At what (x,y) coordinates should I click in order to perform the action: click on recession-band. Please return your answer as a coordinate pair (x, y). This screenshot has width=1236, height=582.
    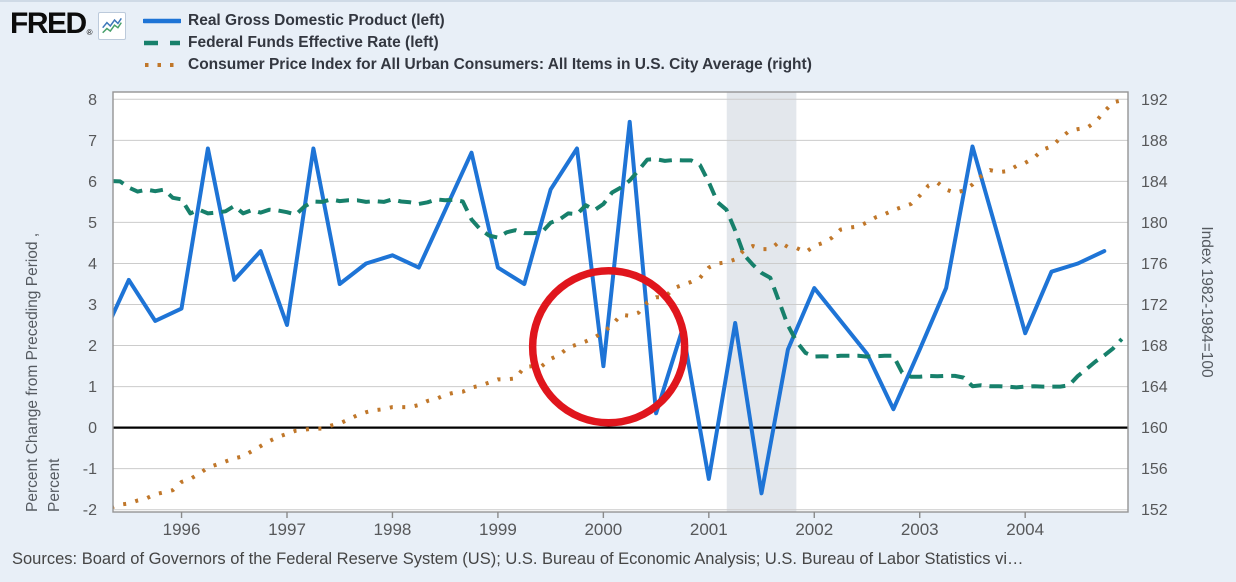
    Looking at the image, I should click on (761, 302).